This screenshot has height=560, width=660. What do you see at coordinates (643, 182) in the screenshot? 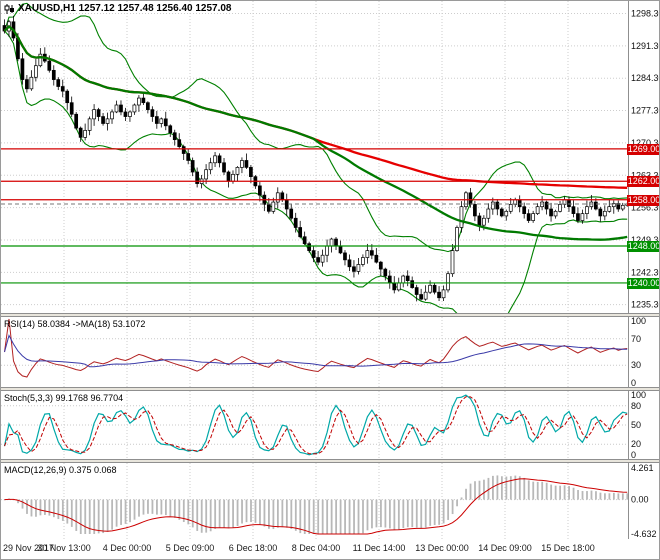
I see `price-level-tag: 1262.00` at bounding box center [643, 182].